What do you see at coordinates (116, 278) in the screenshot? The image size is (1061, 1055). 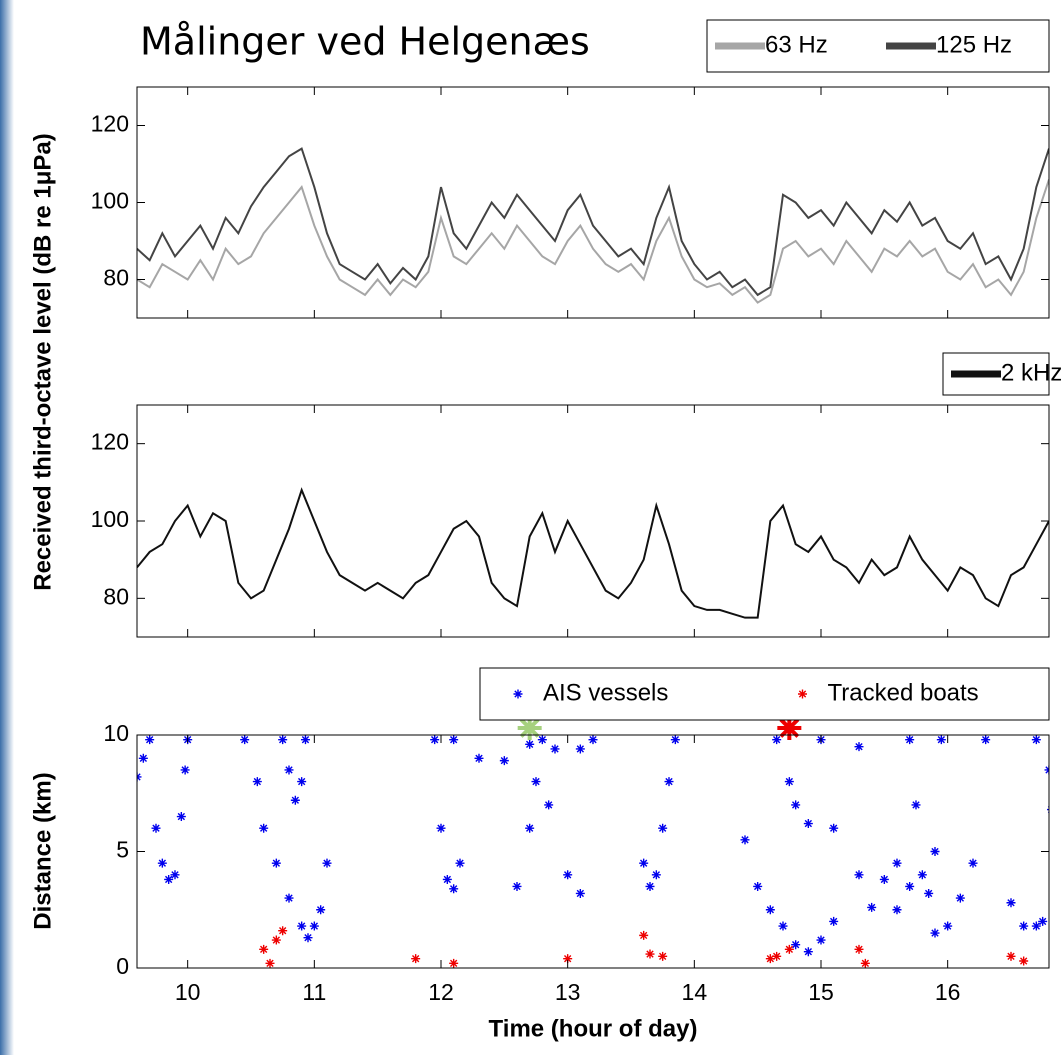 I see `y-tick-label: 80` at bounding box center [116, 278].